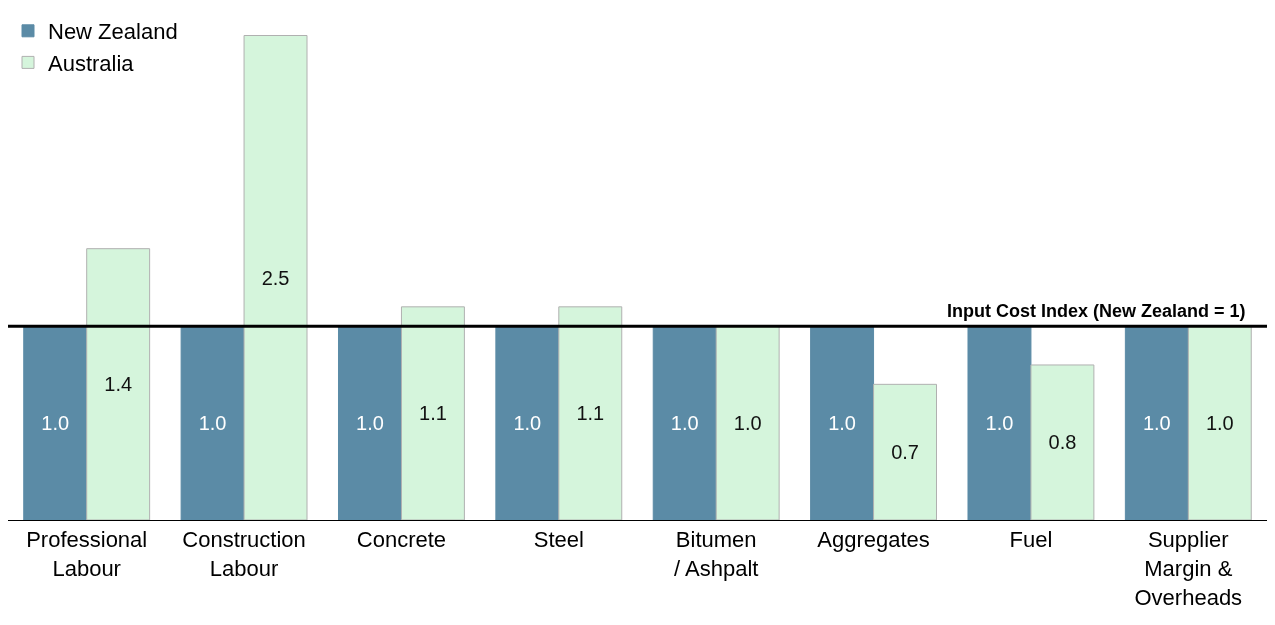 This screenshot has width=1275, height=625. I want to click on x-tick-label: Professional Labour, so click(87, 554).